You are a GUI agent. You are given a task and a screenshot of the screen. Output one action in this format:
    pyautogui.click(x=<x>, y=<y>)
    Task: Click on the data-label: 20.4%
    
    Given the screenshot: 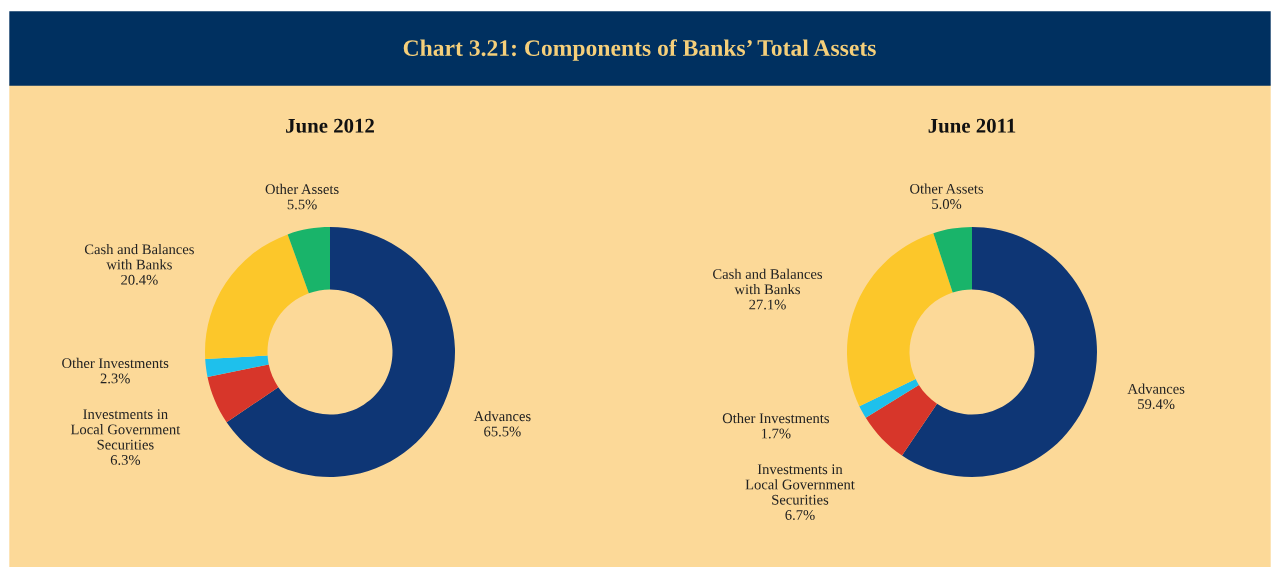 What is the action you would take?
    pyautogui.click(x=139, y=279)
    